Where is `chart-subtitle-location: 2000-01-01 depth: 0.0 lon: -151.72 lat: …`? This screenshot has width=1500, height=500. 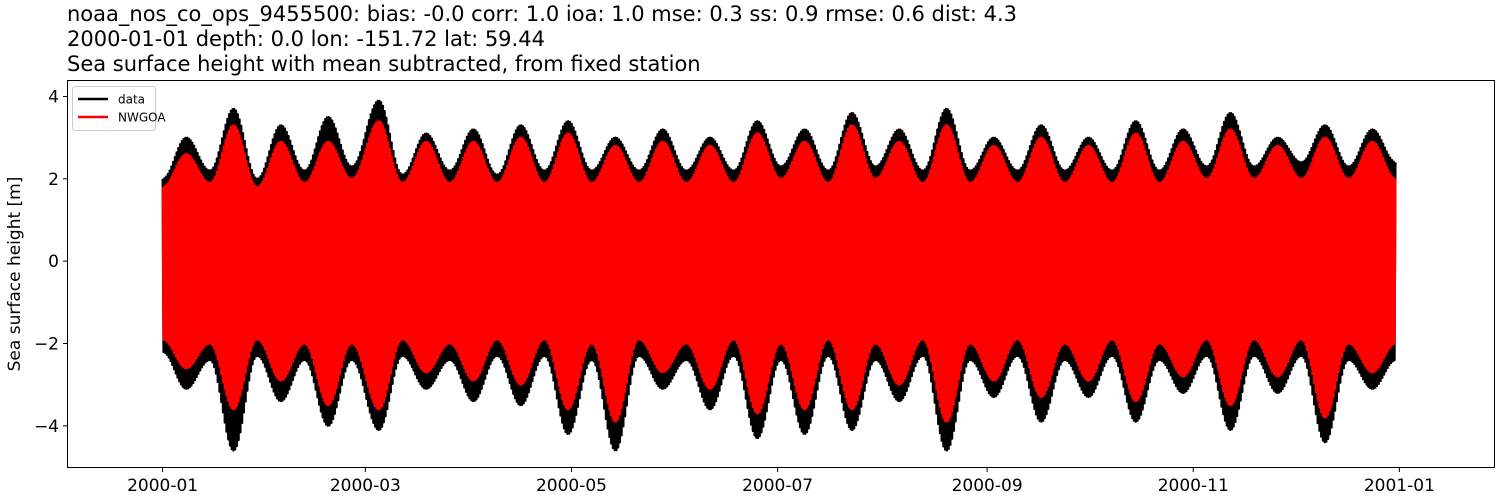 chart-subtitle-location: 2000-01-01 depth: 0.0 lon: -151.72 lat: … is located at coordinates (306, 39).